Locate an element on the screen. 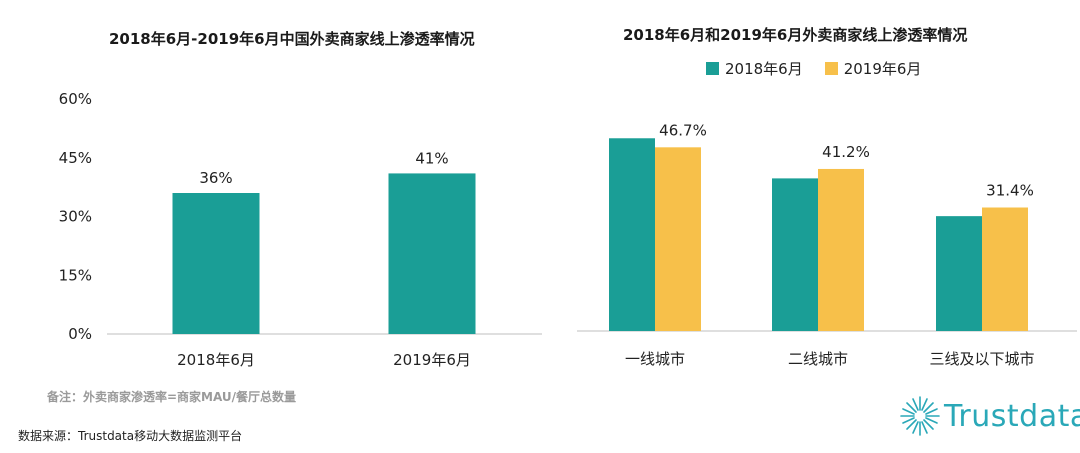 The height and width of the screenshot is (453, 1080). right-x-tick-label: 二线城市 is located at coordinates (818, 359).